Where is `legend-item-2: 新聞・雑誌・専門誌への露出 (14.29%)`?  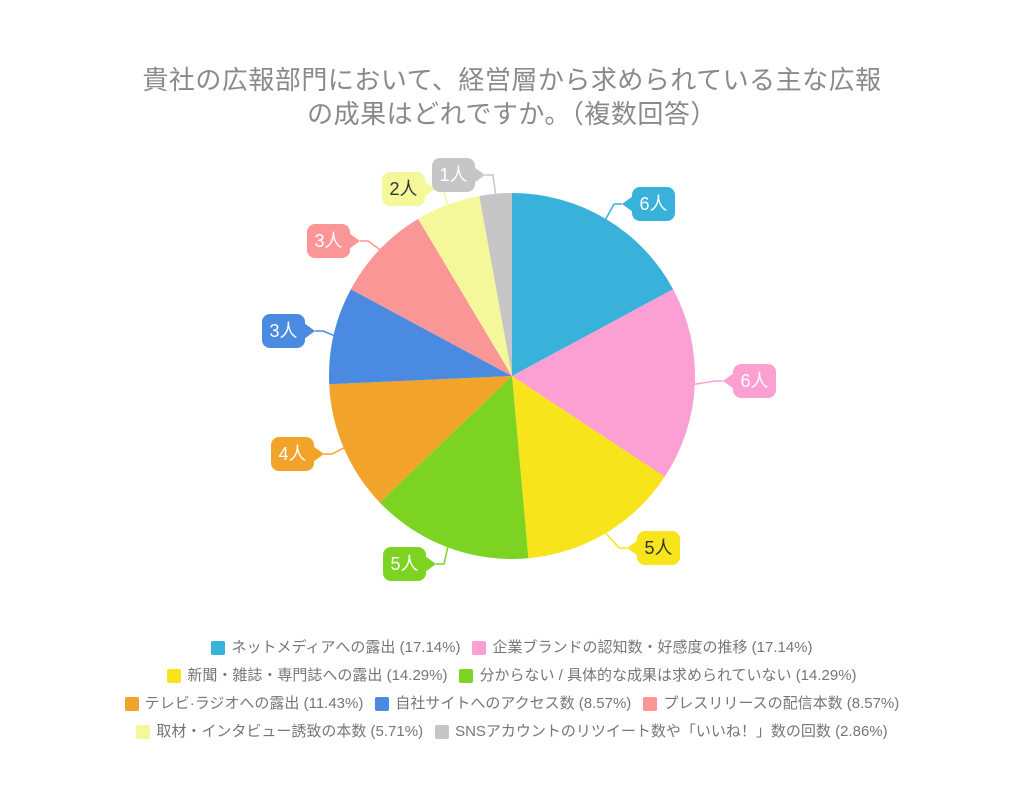
legend-item-2: 新聞・雑誌・専門誌への露出 (14.29%) is located at coordinates (307, 676).